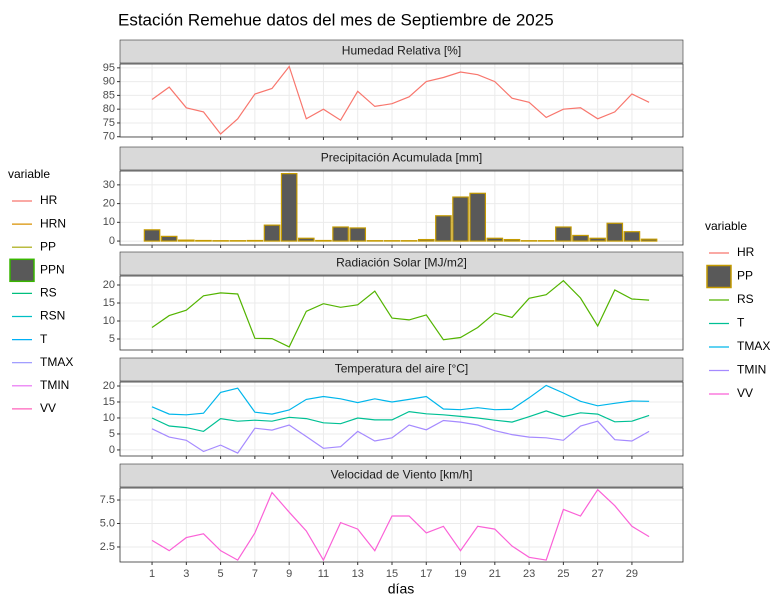 This screenshot has width=772, height=597. Describe the element at coordinates (392, 574) in the screenshot. I see `x-tick-label: 15` at that location.